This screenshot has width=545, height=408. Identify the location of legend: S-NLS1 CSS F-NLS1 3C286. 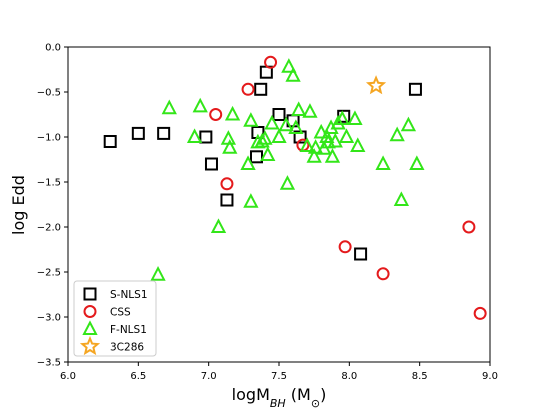
(115, 318).